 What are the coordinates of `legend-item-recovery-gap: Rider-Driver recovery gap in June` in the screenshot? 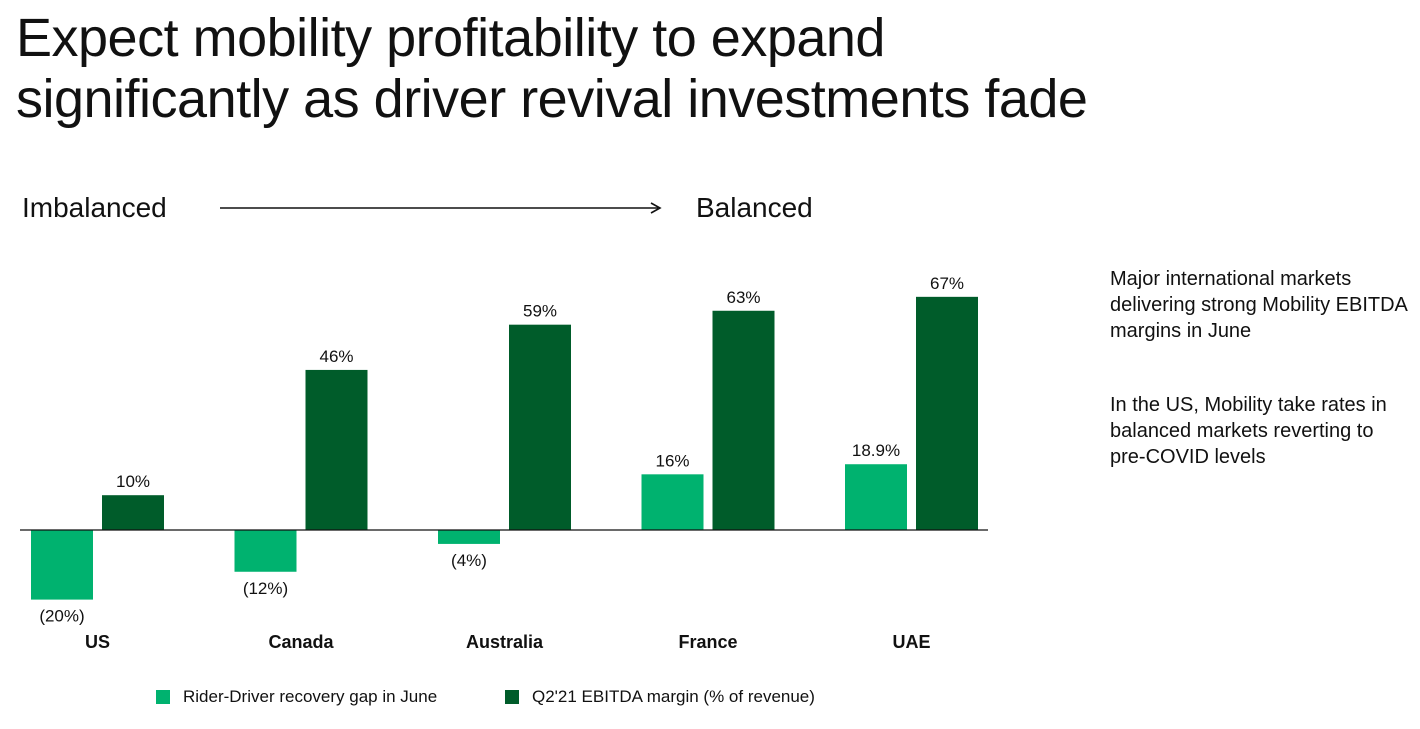 It's located at (296, 697).